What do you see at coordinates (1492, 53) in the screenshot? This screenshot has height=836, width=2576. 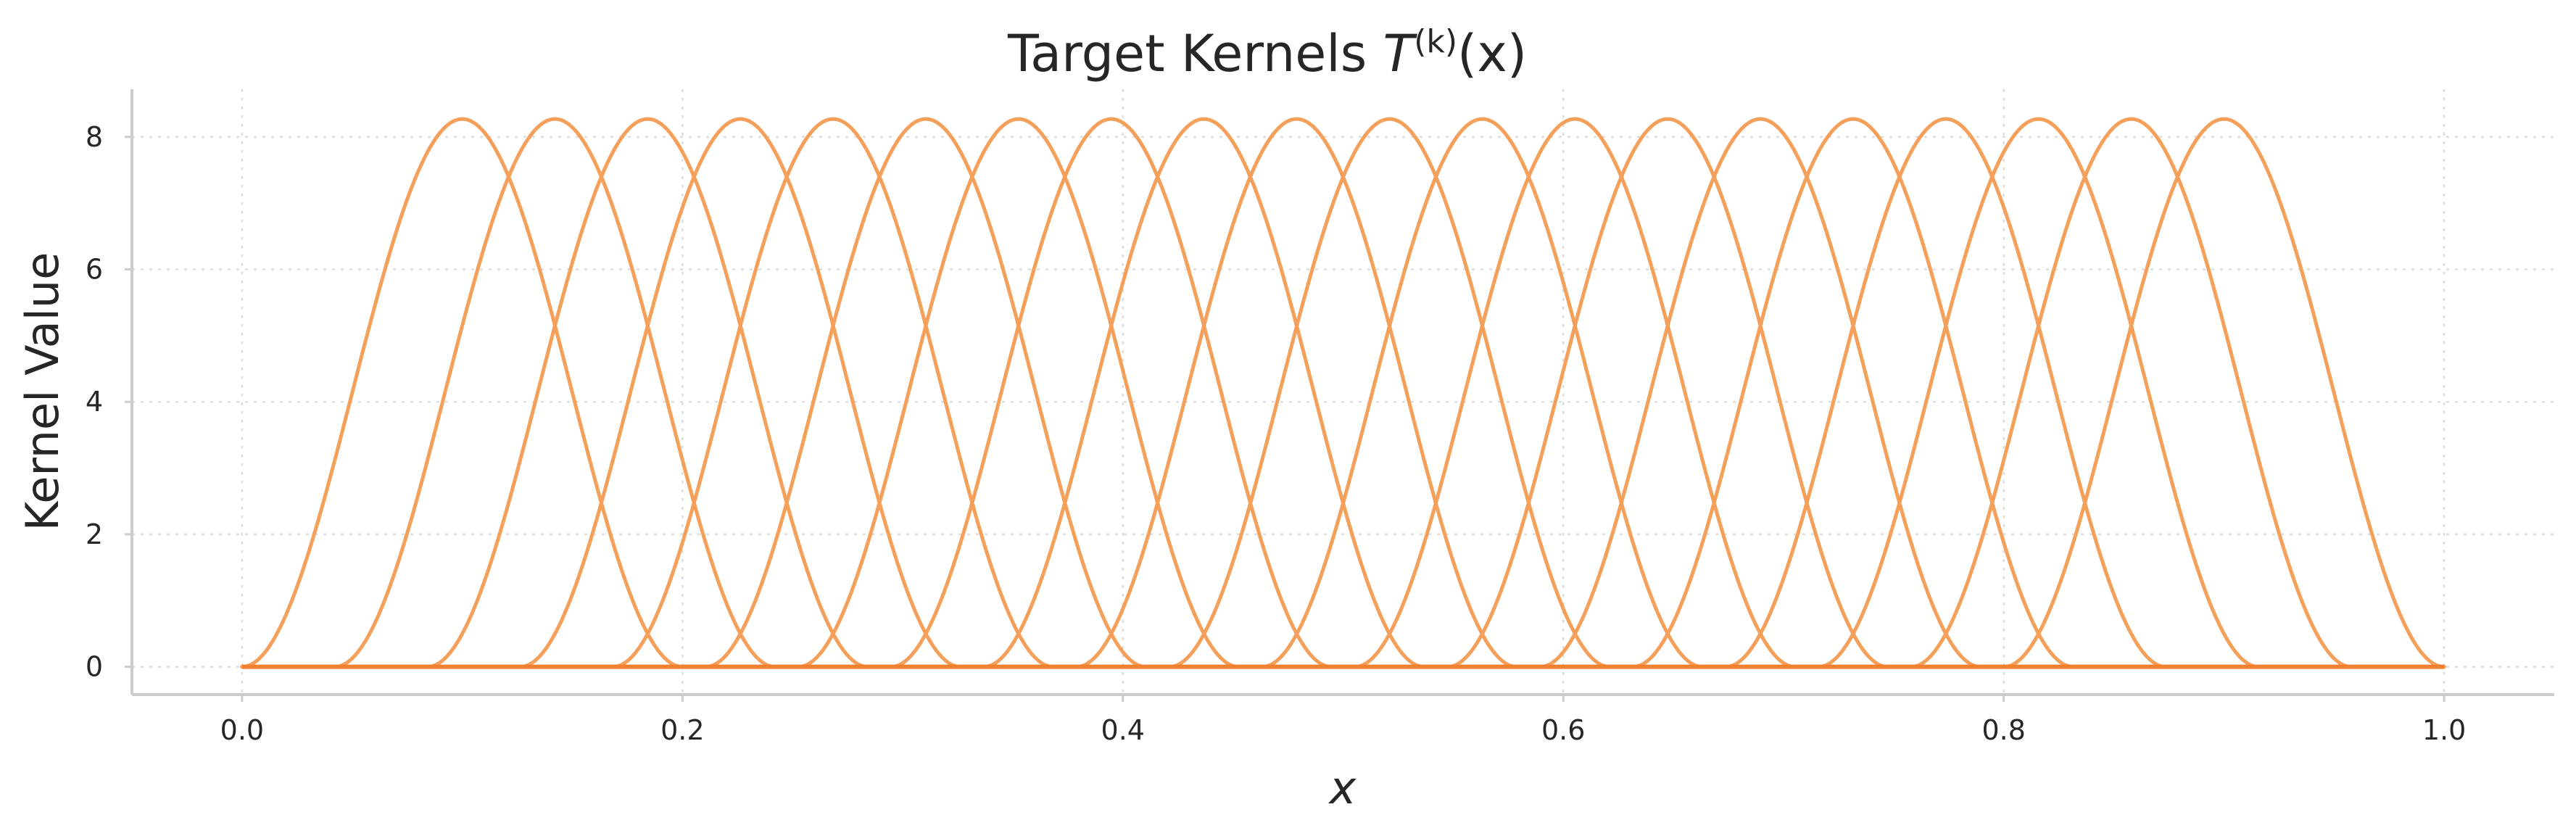 I see `chart-title-argument: (x)` at bounding box center [1492, 53].